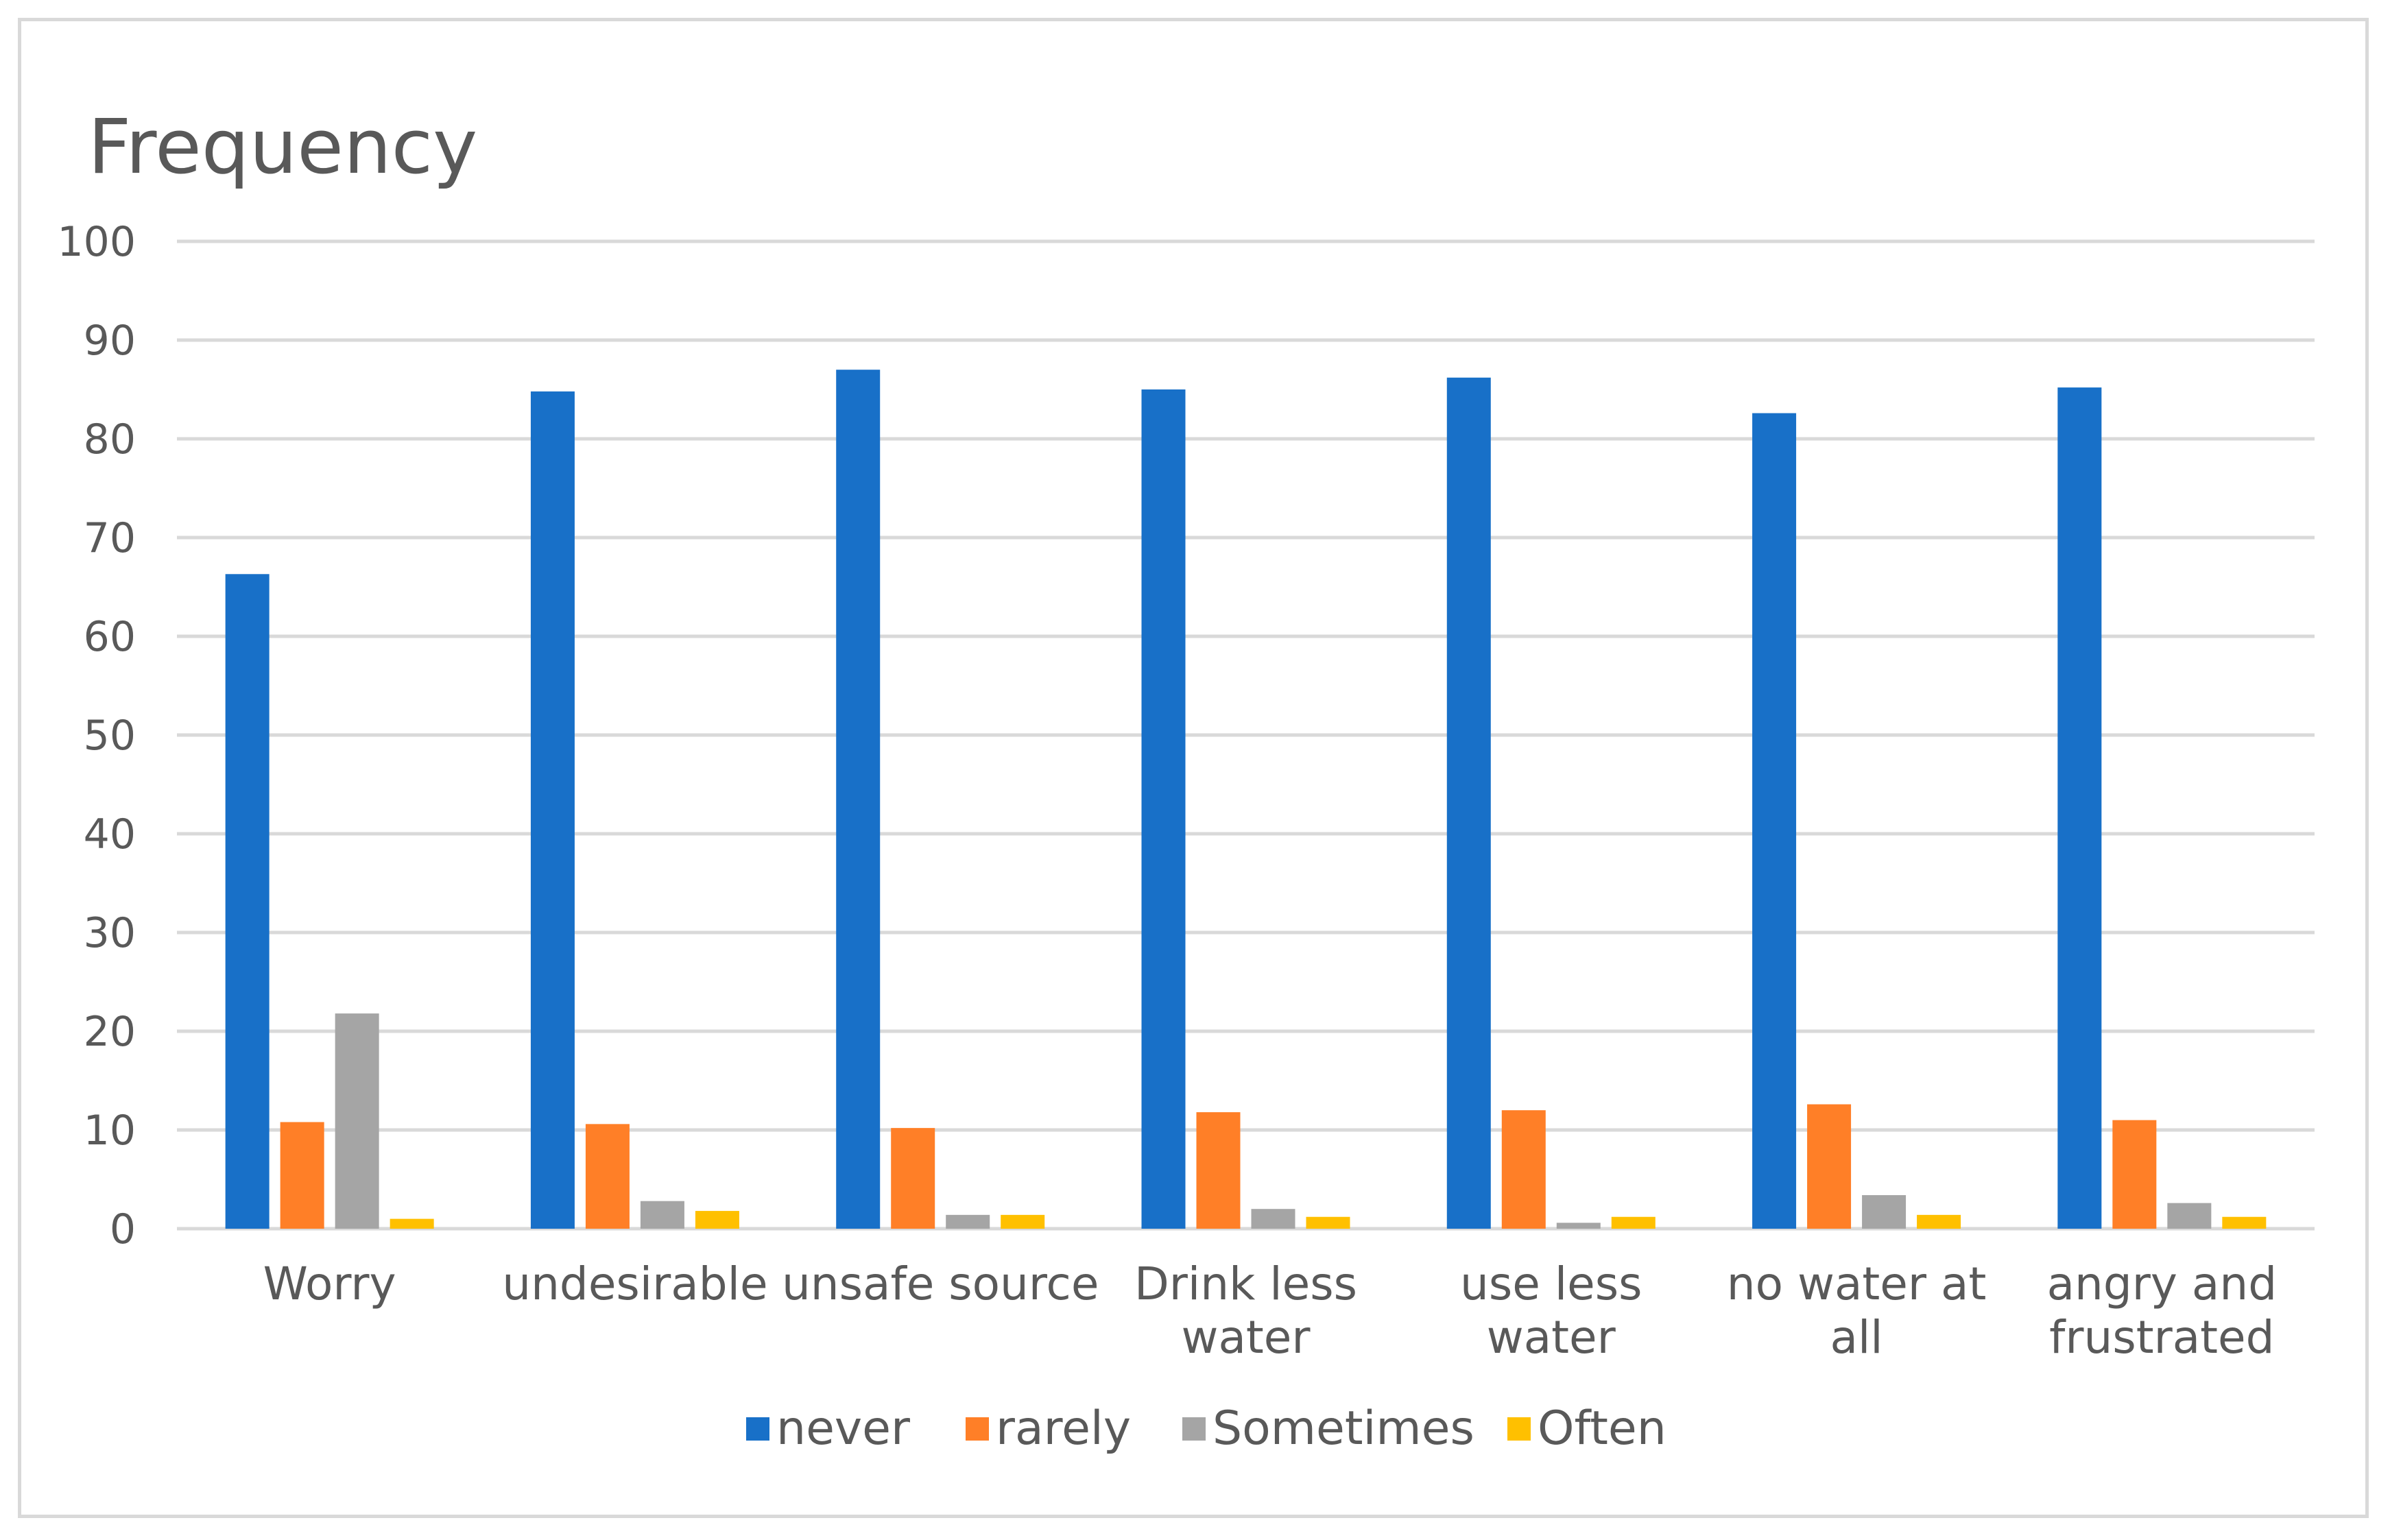  What do you see at coordinates (110, 834) in the screenshot?
I see `y-tick-label: 40` at bounding box center [110, 834].